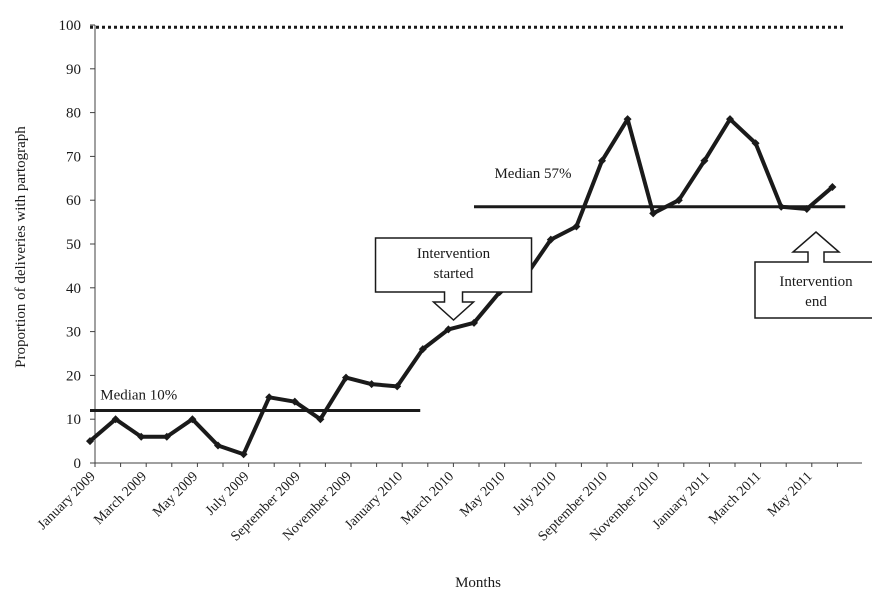 This screenshot has width=872, height=594. Describe the element at coordinates (478, 583) in the screenshot. I see `x-axis-title: Months` at that location.